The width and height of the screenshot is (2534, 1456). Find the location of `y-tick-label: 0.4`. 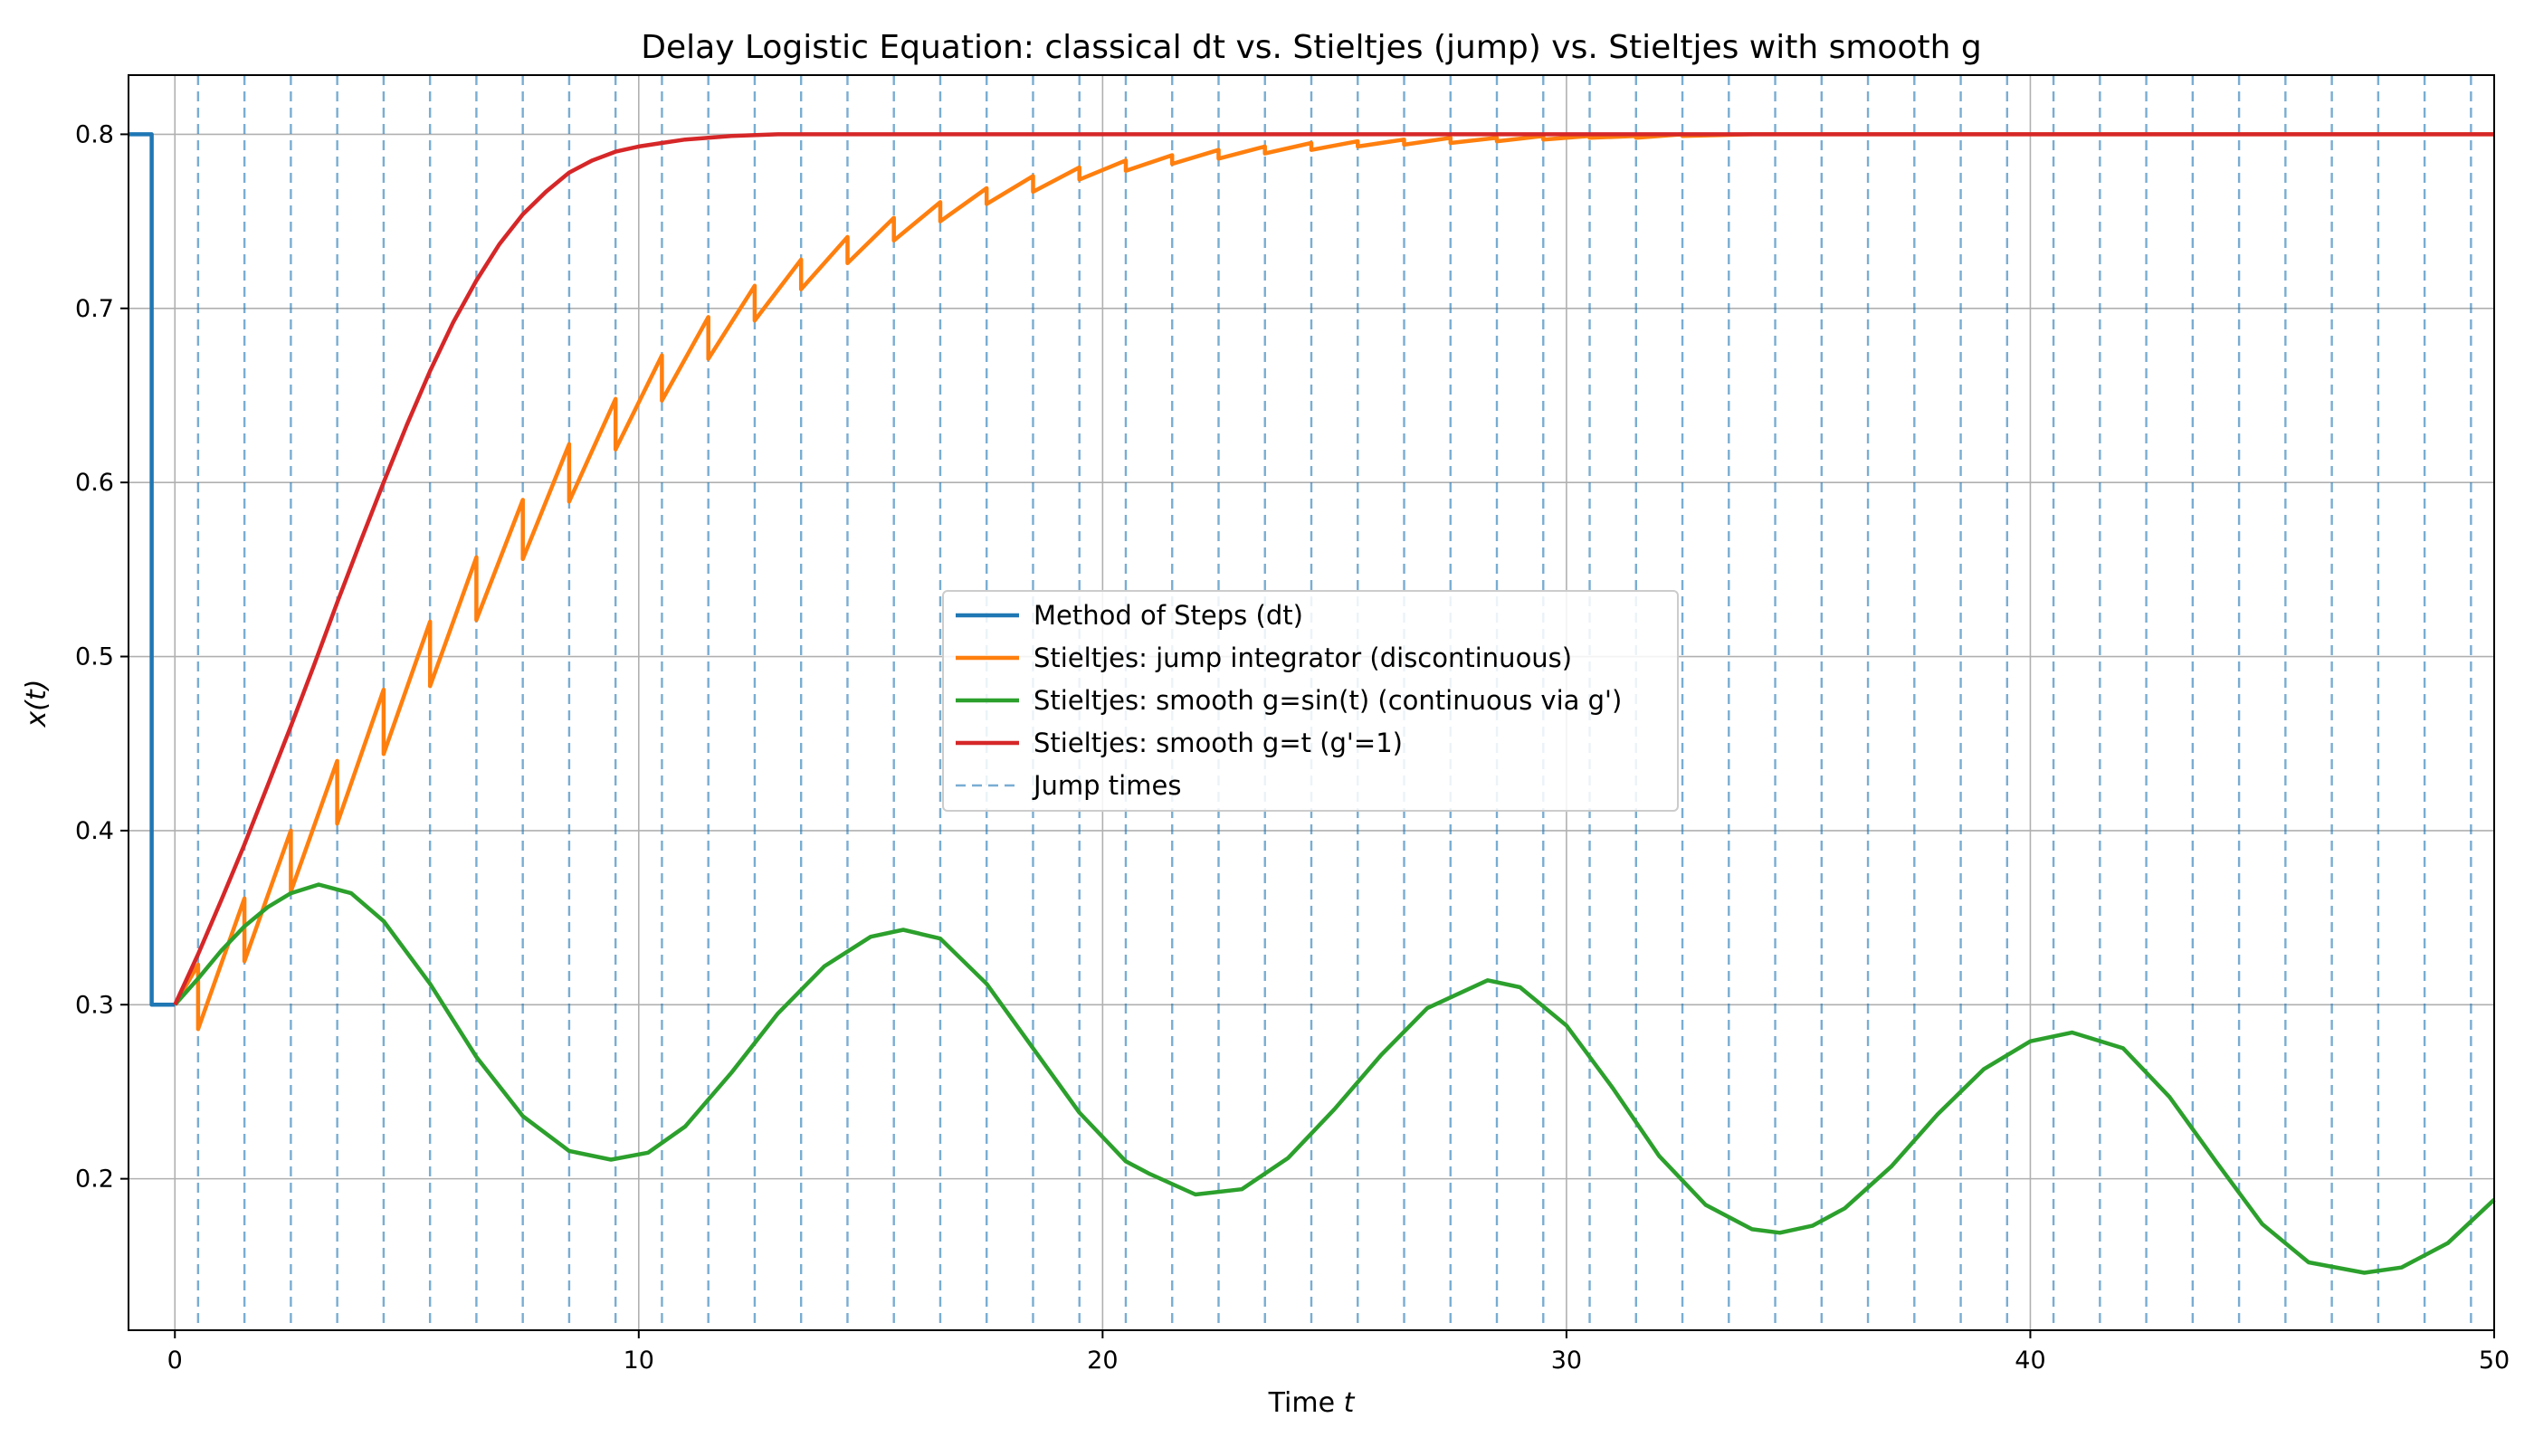

y-tick-label: 0.4 is located at coordinates (94, 831).